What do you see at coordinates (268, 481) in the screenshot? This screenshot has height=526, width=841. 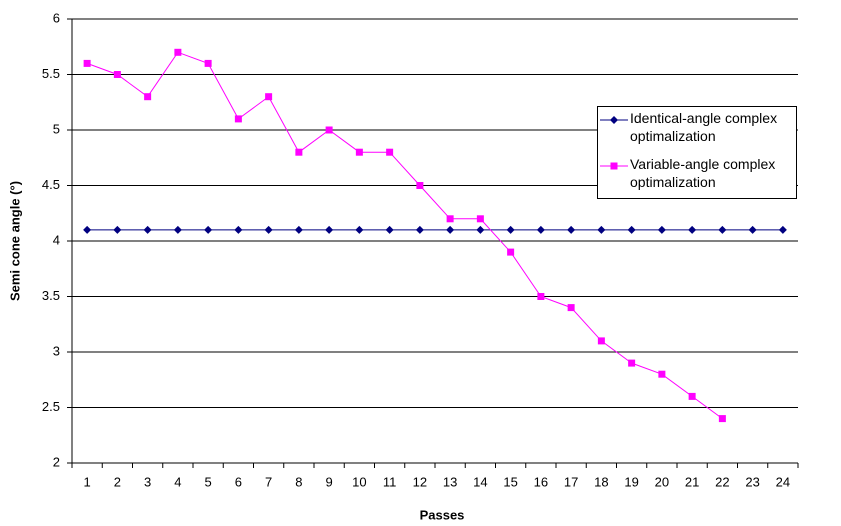 I see `x-tick-label: 7` at bounding box center [268, 481].